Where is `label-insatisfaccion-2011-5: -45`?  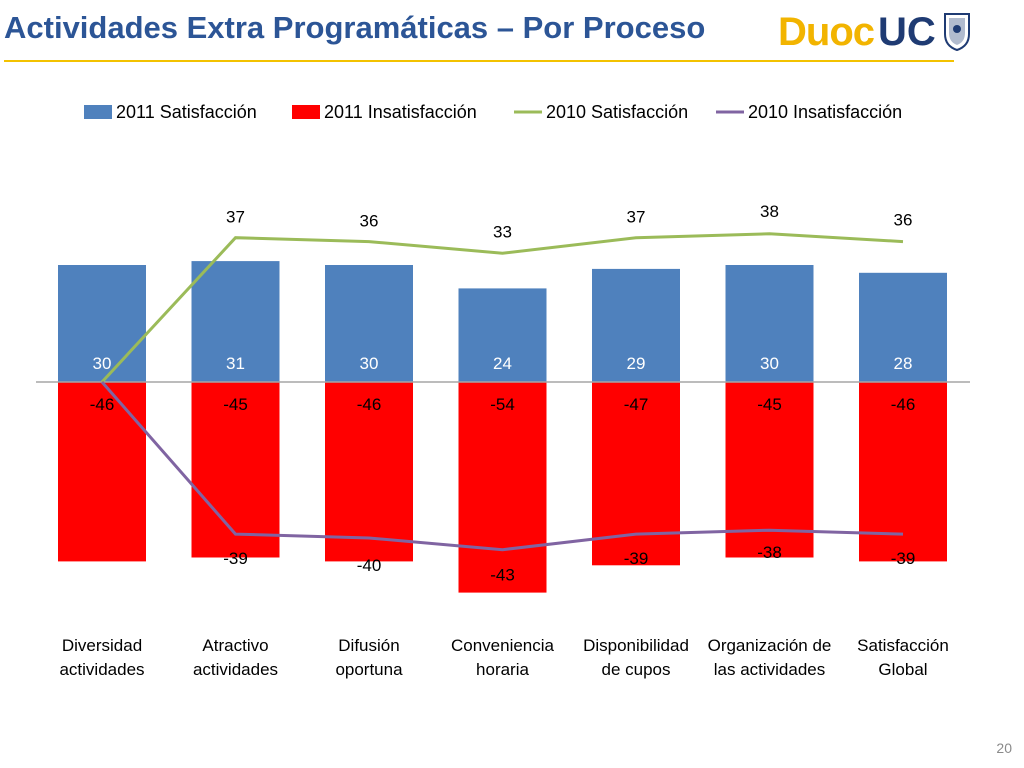
label-insatisfaccion-2011-5: -45 is located at coordinates (769, 404).